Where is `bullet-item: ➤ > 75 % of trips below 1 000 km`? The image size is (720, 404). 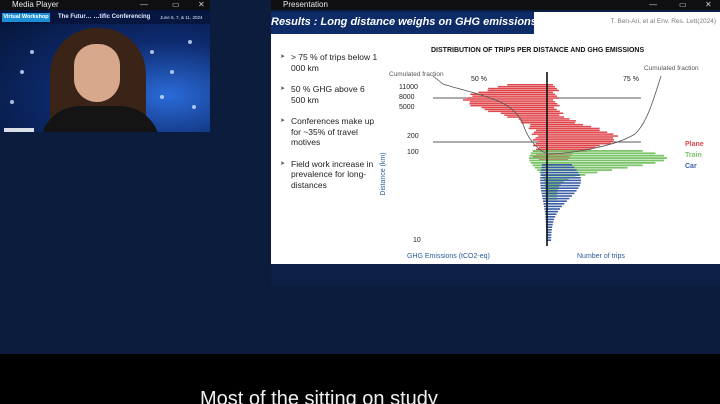
bullet-item: ➤ > 75 % of trips below 1 000 km is located at coordinates (329, 62).